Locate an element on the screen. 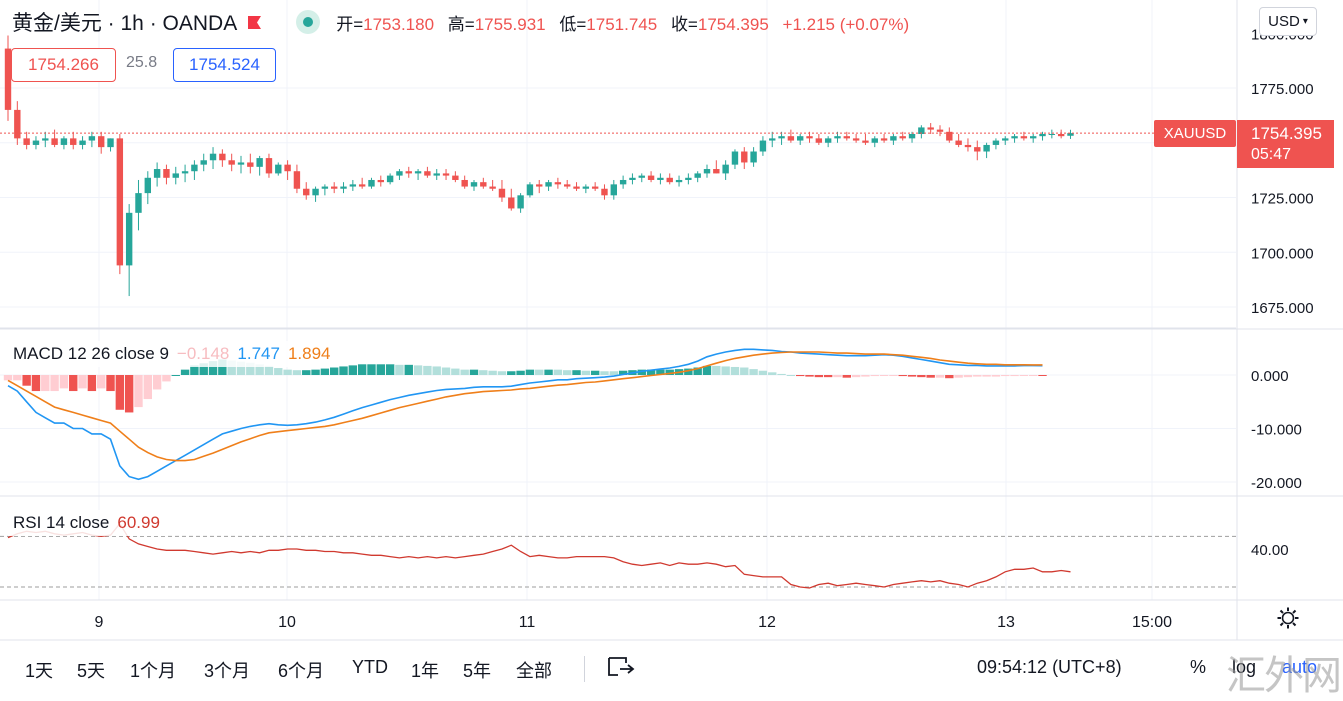 This screenshot has width=1343, height=701. price-tick-label: 1675.000 is located at coordinates (1282, 308).